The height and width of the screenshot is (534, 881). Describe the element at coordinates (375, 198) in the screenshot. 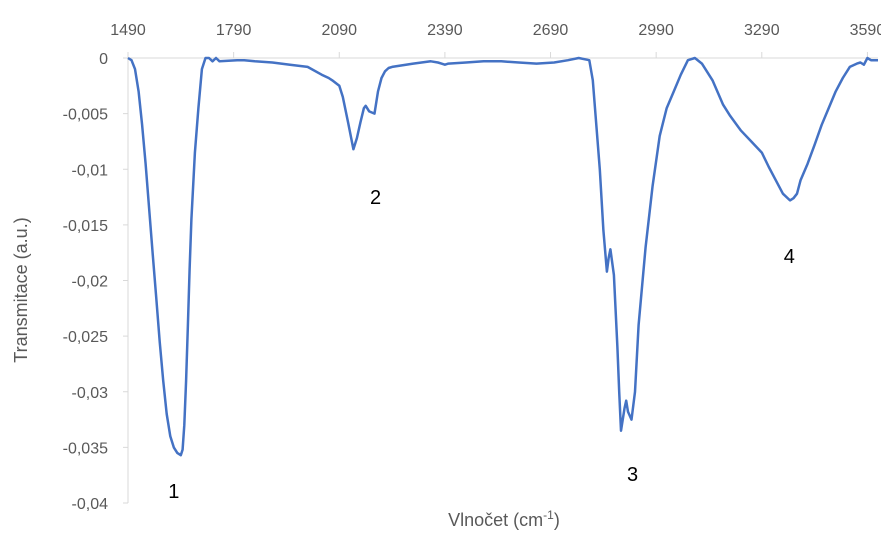

I see `peak-label: 2` at that location.